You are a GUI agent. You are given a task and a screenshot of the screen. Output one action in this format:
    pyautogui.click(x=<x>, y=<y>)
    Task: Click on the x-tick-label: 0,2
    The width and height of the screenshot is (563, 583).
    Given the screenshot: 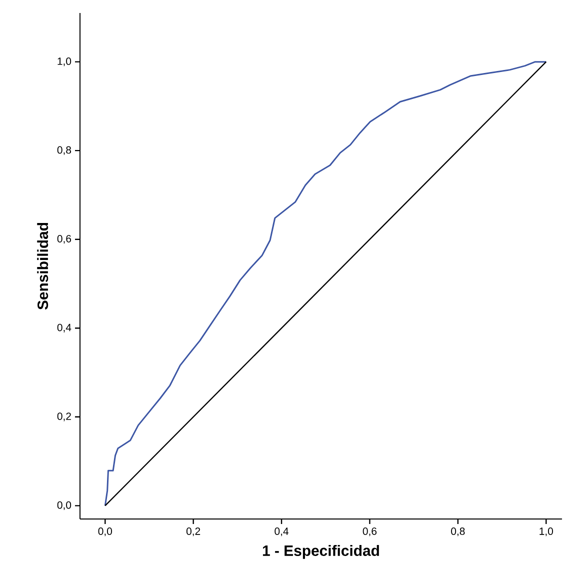 What is the action you would take?
    pyautogui.click(x=193, y=532)
    